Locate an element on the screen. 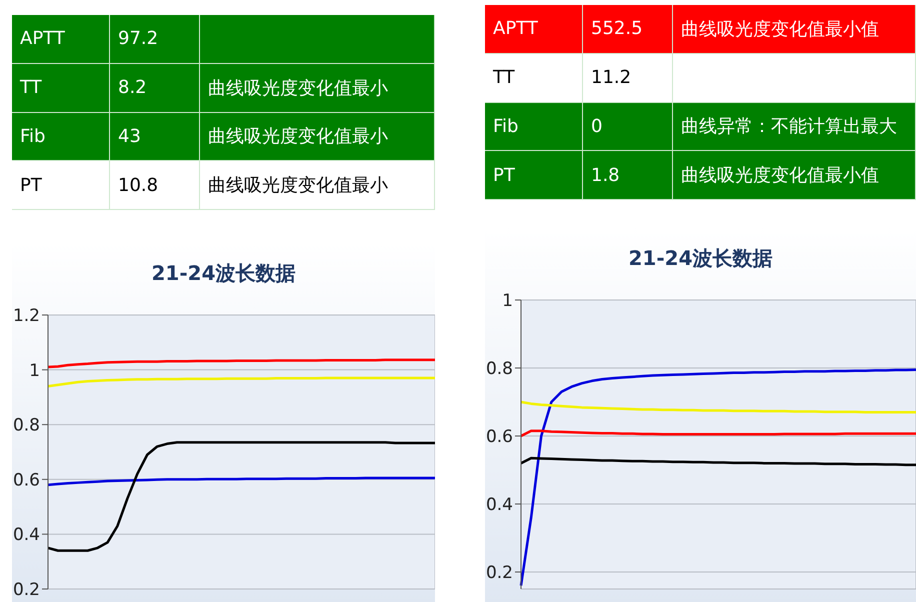 Image resolution: width=916 pixels, height=602 pixels. data-label: 1.8 is located at coordinates (605, 175).